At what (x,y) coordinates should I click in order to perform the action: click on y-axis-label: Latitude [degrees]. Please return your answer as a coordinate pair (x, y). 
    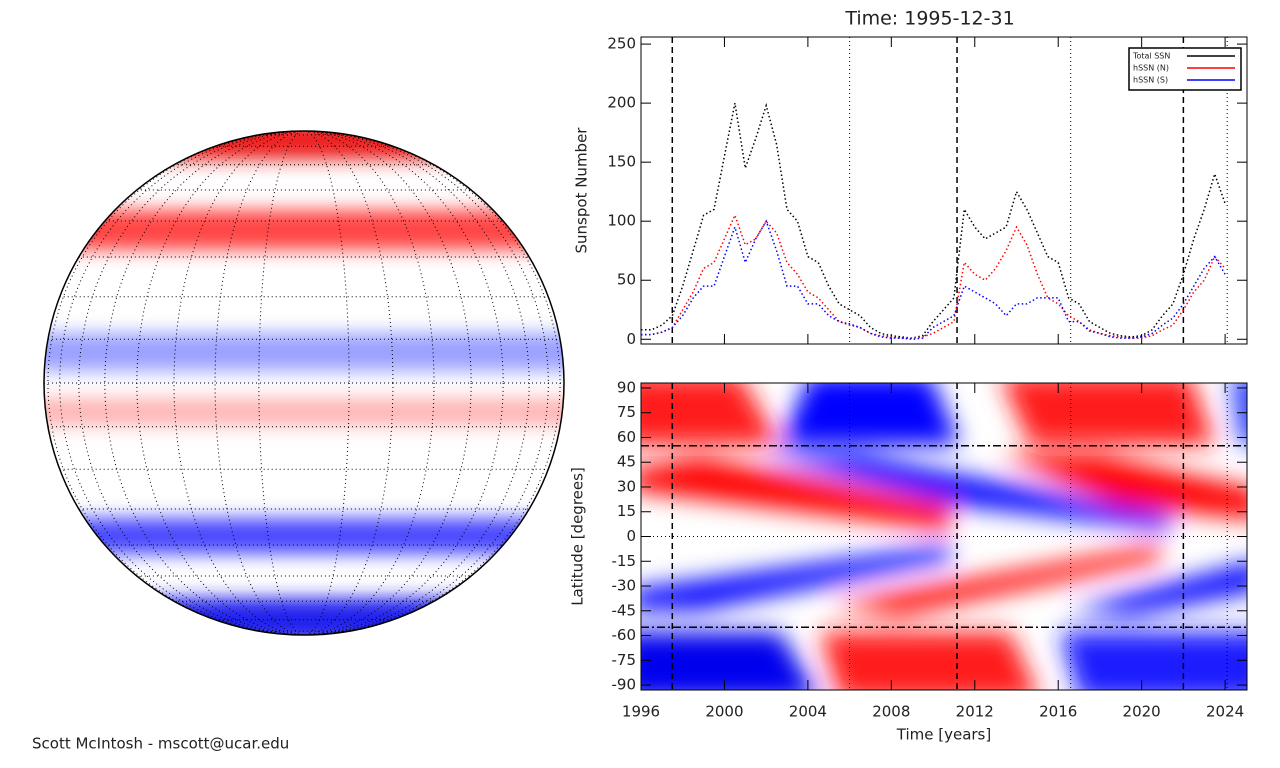
    Looking at the image, I should click on (578, 536).